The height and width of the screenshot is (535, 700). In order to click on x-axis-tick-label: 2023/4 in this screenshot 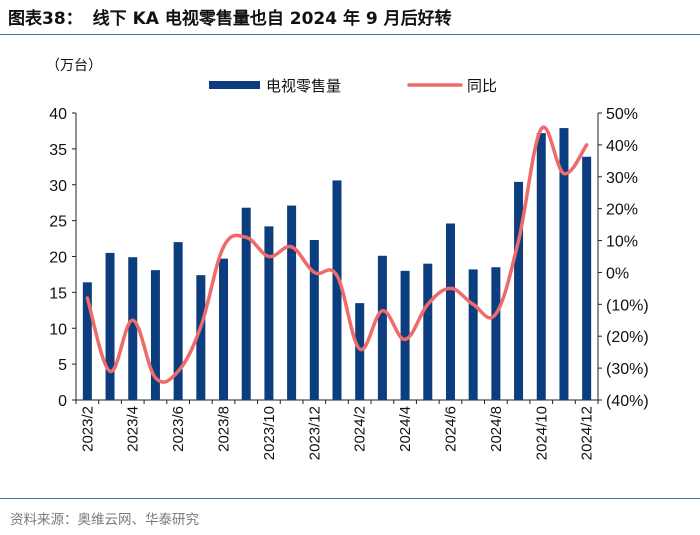, I will do `click(133, 429)`.